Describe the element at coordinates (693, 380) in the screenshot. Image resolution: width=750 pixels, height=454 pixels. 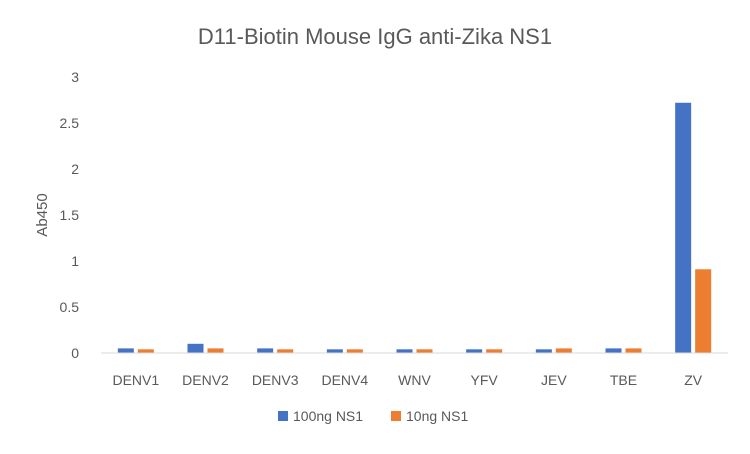
I see `x-tick-label: ZV` at that location.